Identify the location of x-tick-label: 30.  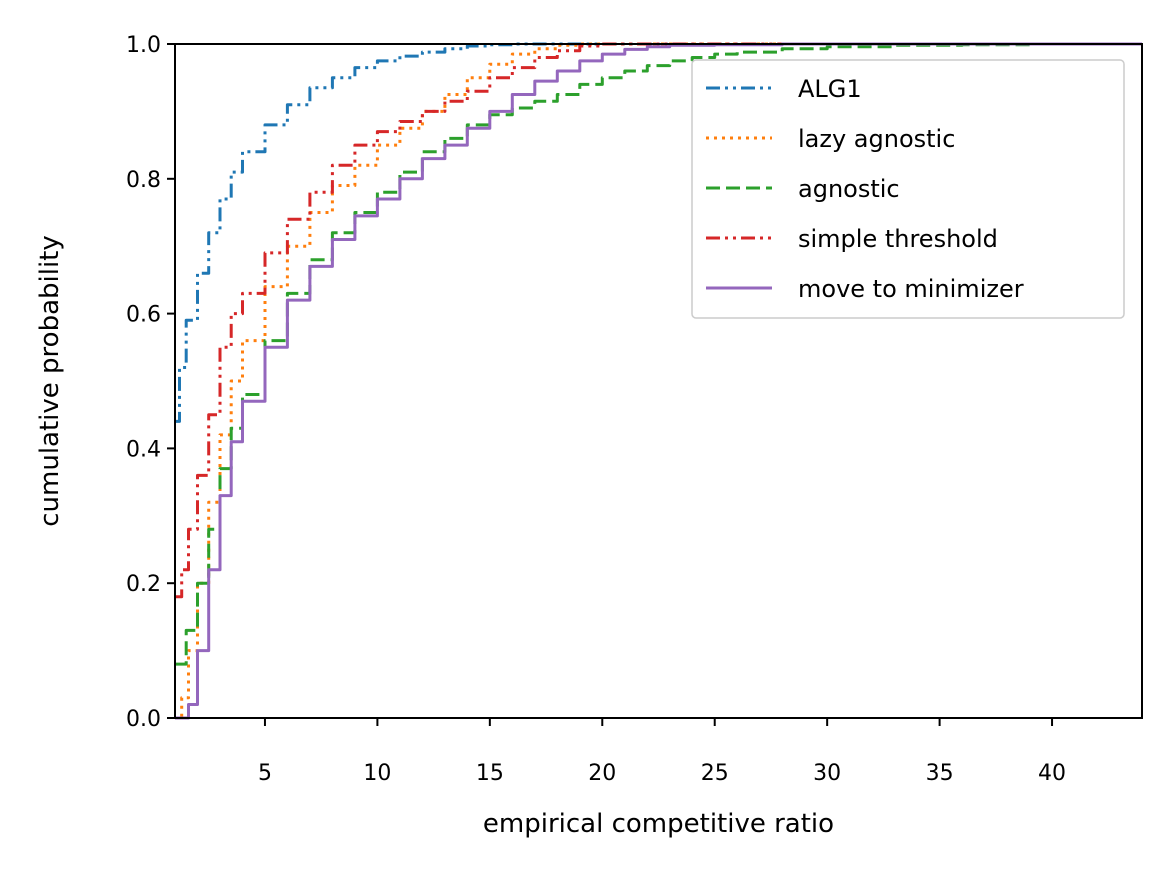
(827, 773).